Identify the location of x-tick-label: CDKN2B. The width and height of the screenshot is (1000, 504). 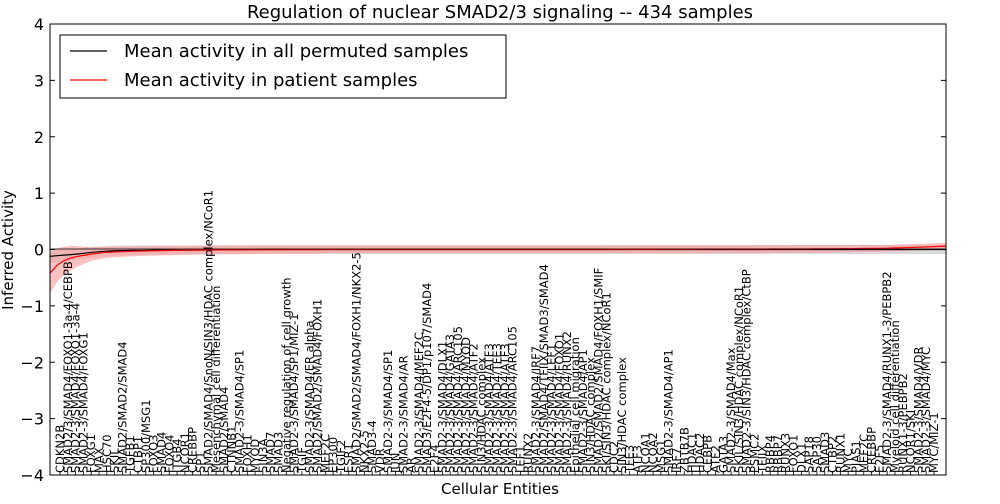
(60, 449).